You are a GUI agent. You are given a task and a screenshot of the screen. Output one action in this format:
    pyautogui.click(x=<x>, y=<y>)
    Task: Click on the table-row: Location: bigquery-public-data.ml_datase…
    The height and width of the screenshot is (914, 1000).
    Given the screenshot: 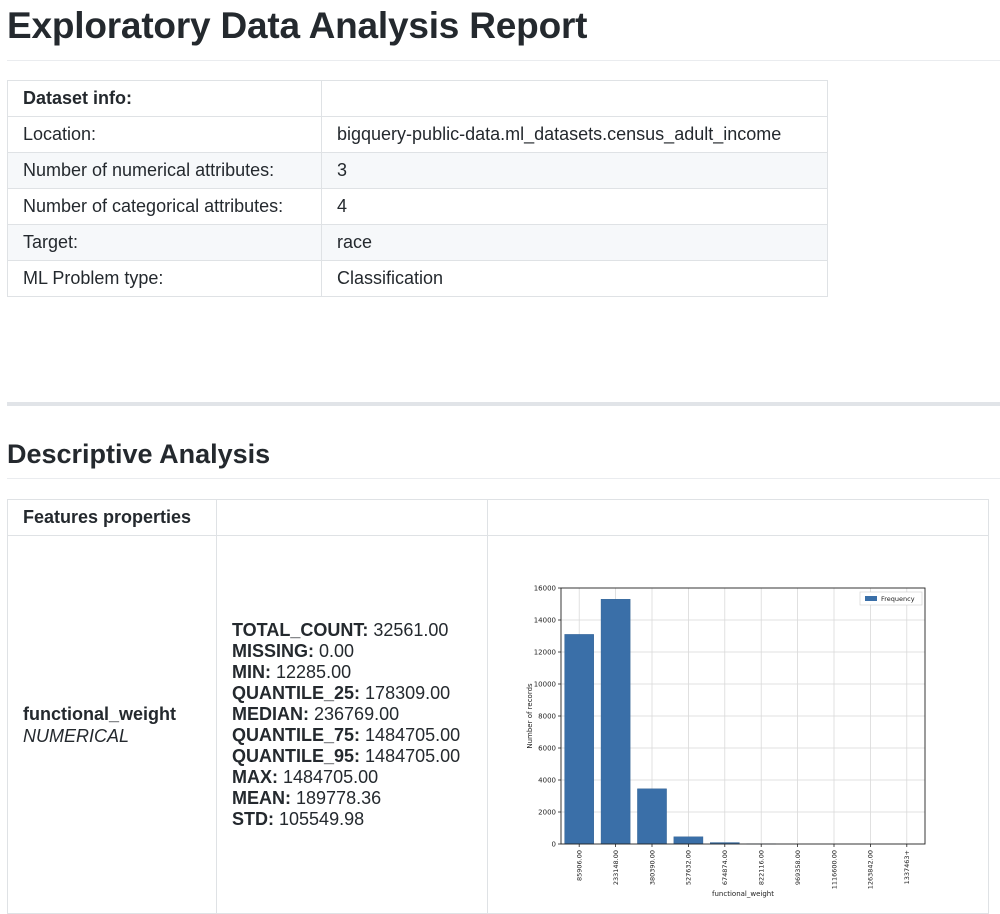 What is the action you would take?
    pyautogui.click(x=418, y=135)
    